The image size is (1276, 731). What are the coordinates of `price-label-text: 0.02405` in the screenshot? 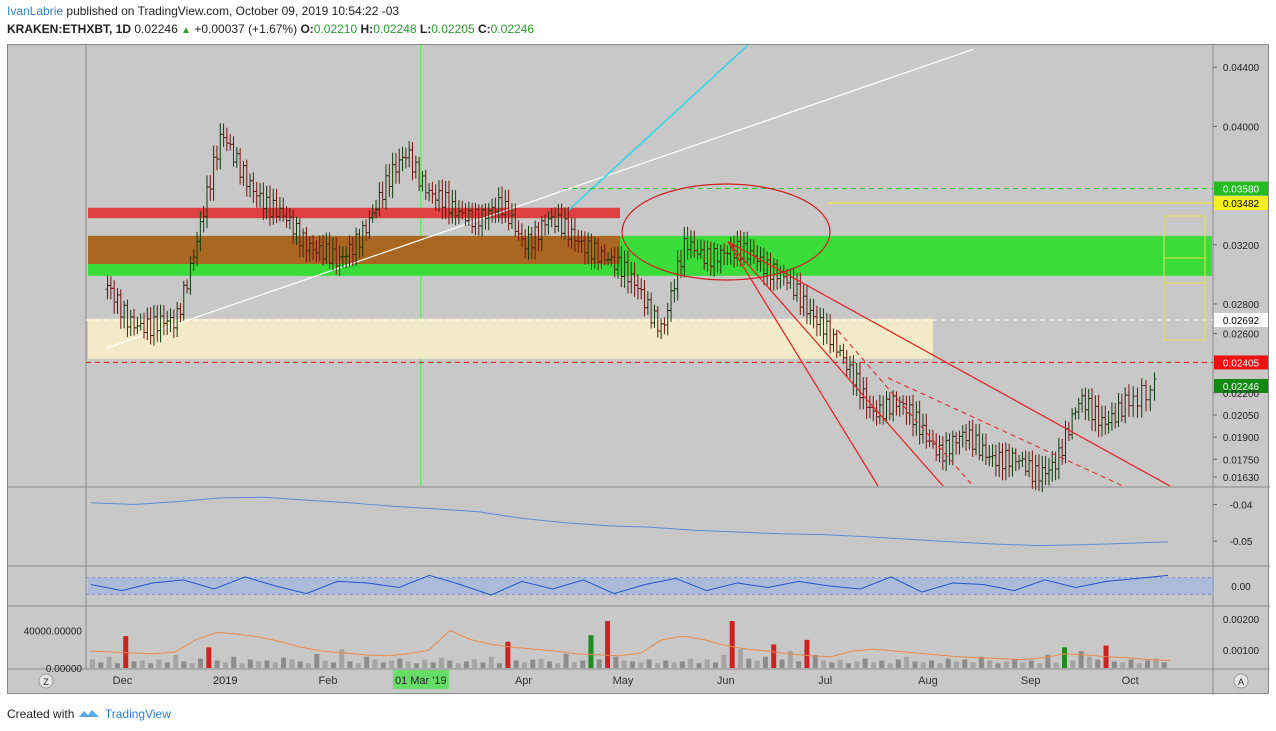 It's located at (1241, 363).